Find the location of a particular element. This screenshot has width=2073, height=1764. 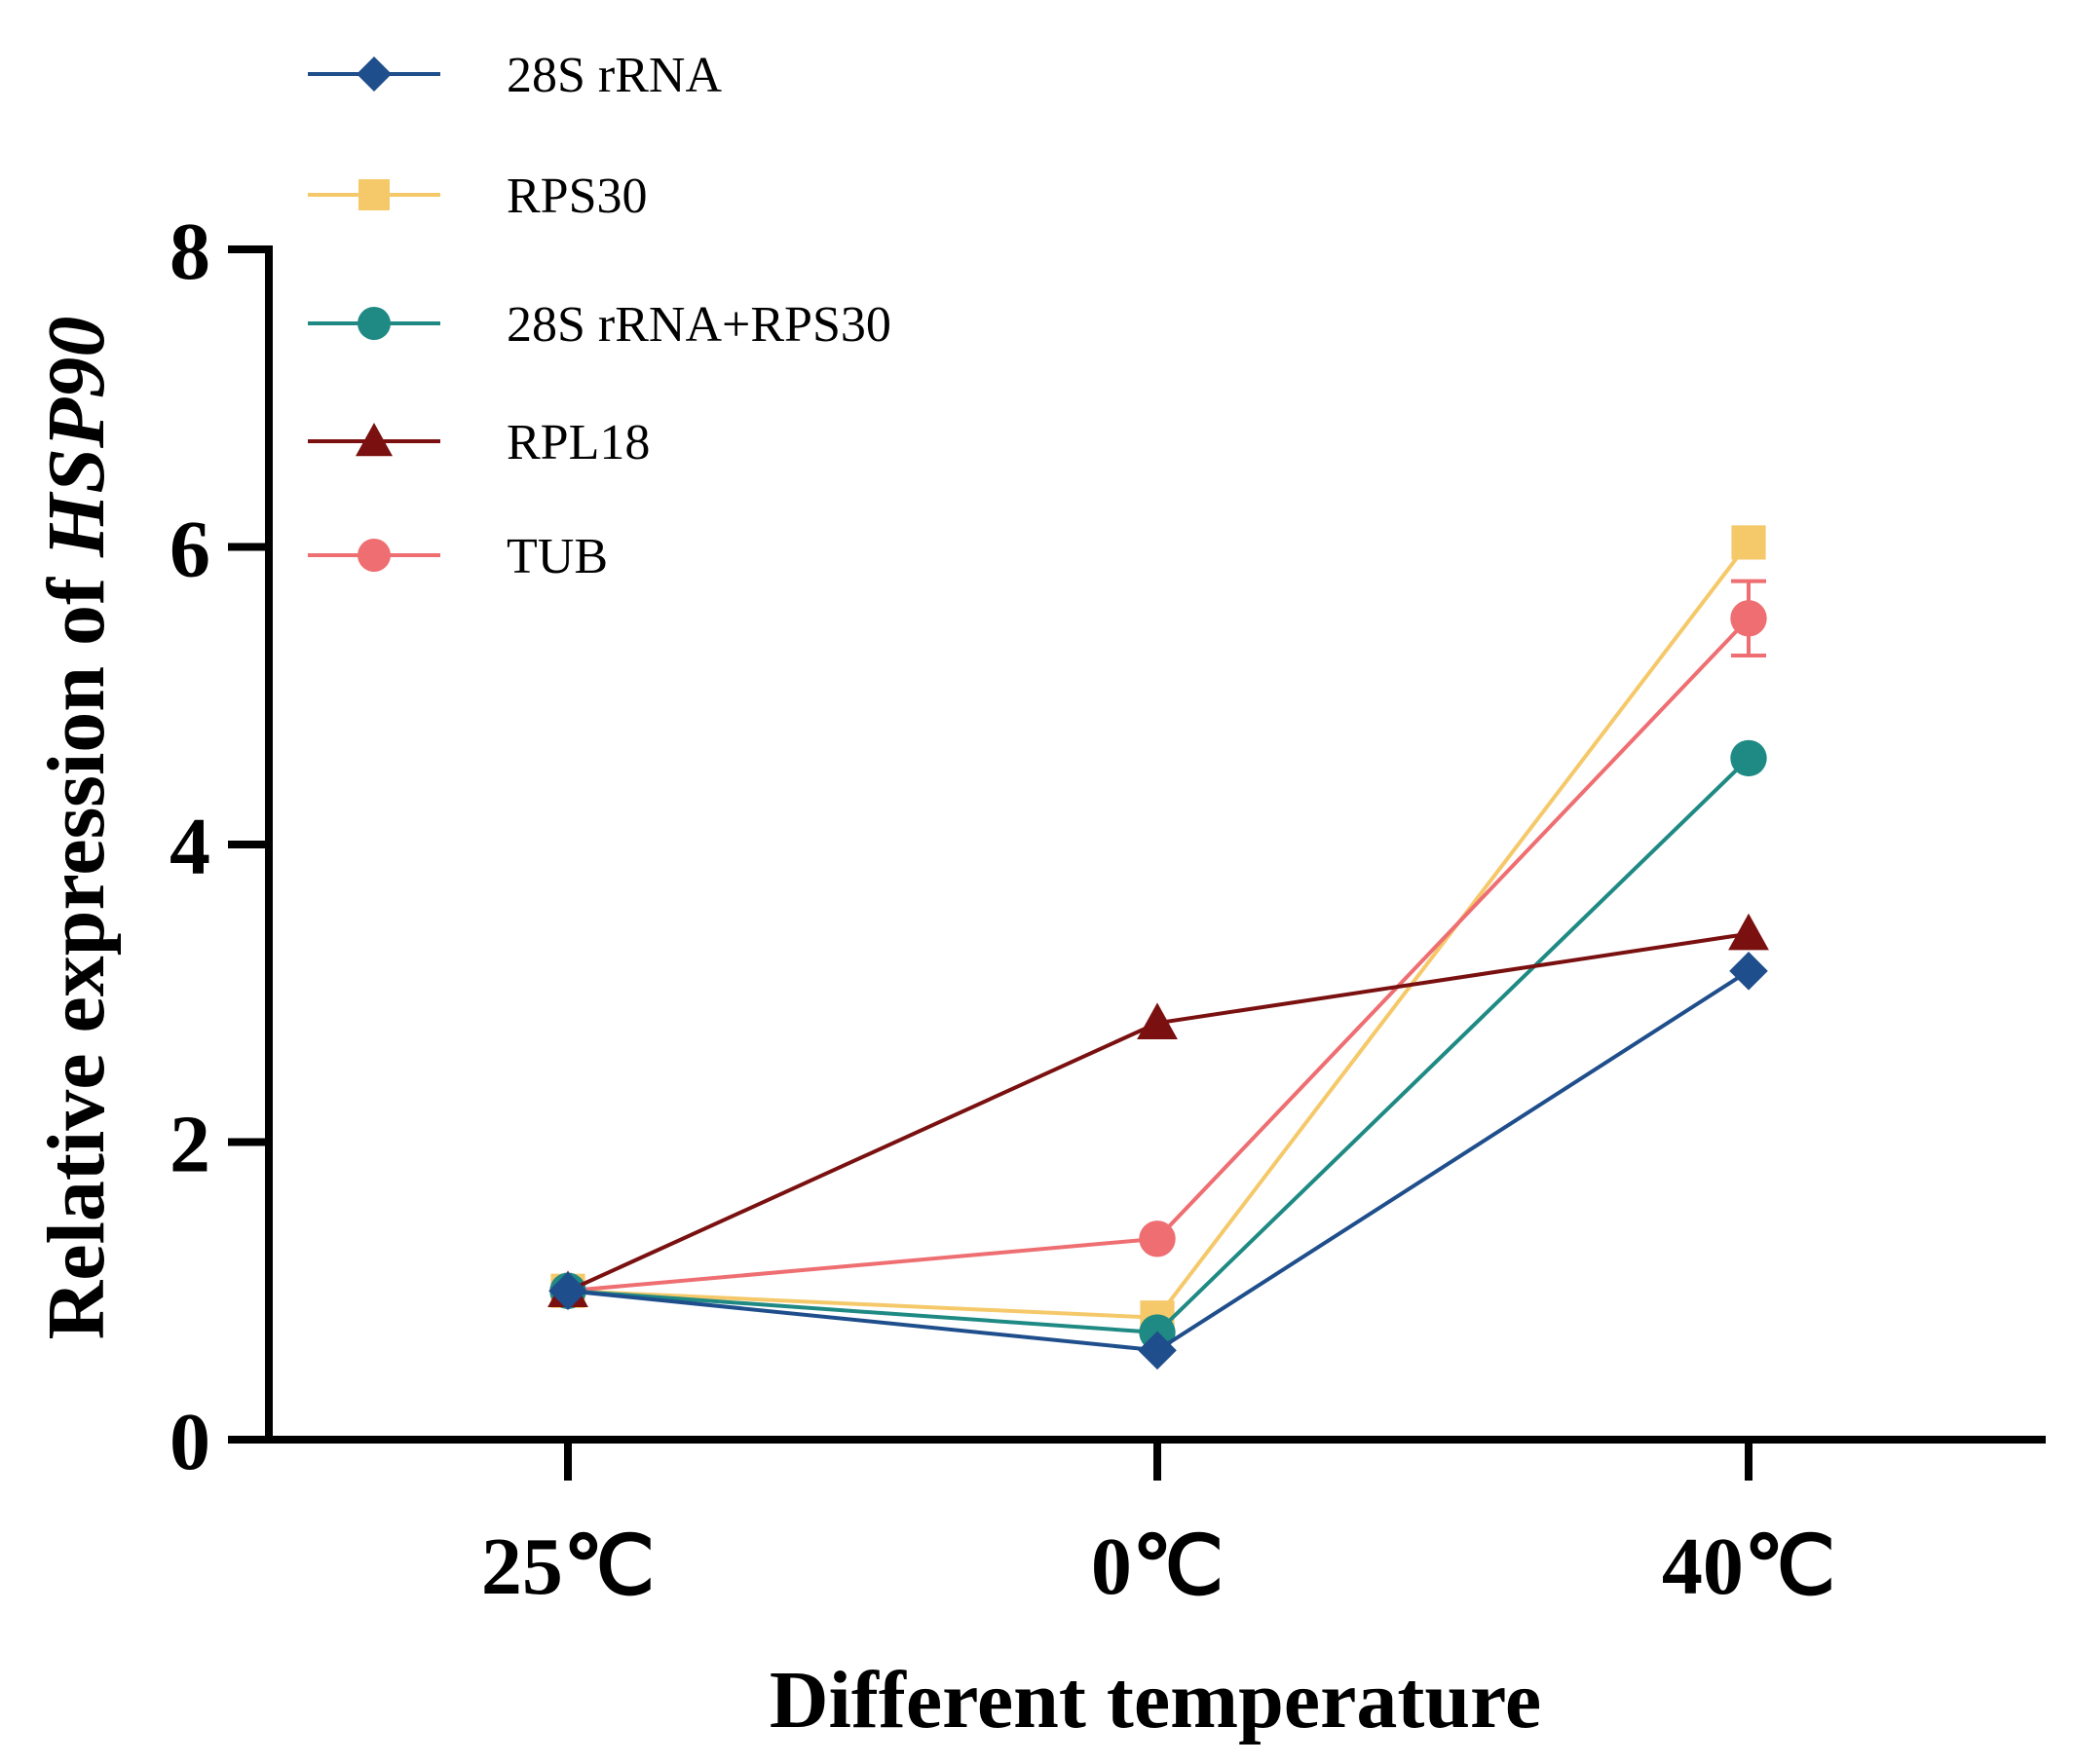

y-tick-label: 6 is located at coordinates (190, 550).